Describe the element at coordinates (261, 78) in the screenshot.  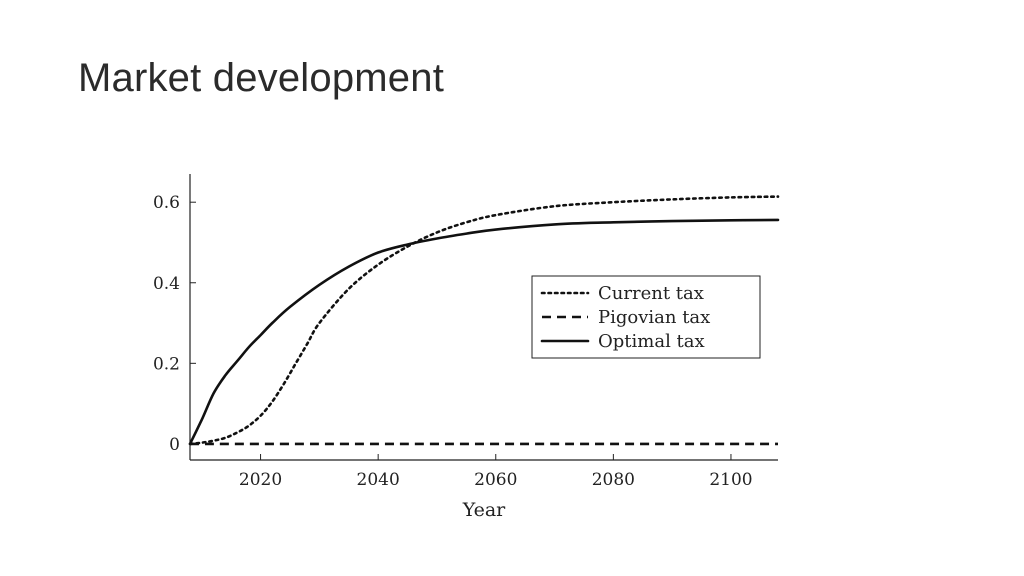
I see `slide-title: Market development` at that location.